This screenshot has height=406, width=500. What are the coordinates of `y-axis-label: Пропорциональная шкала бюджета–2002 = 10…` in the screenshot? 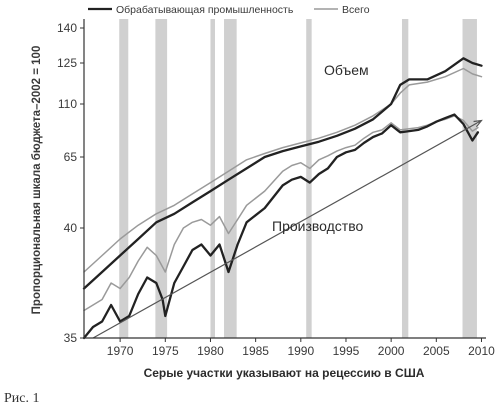 It's located at (37, 180).